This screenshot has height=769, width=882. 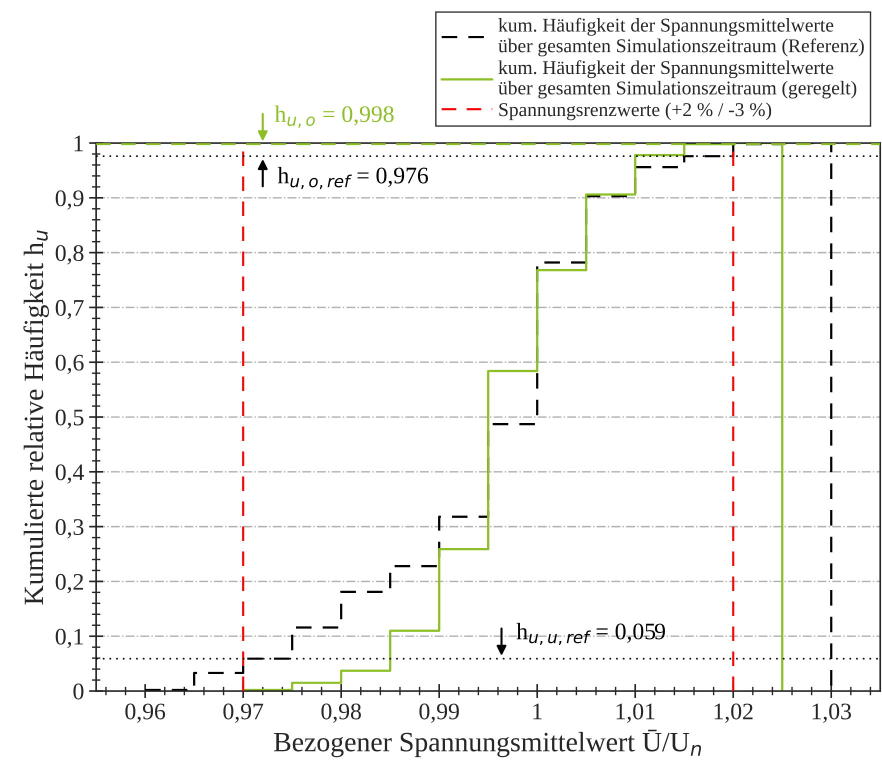 What do you see at coordinates (681, 37) in the screenshot?
I see `legend-label: kum. Häufigkeit der Spannungsmittelwerte über gesamten Simulationszeitraum (Referenz)` at bounding box center [681, 37].